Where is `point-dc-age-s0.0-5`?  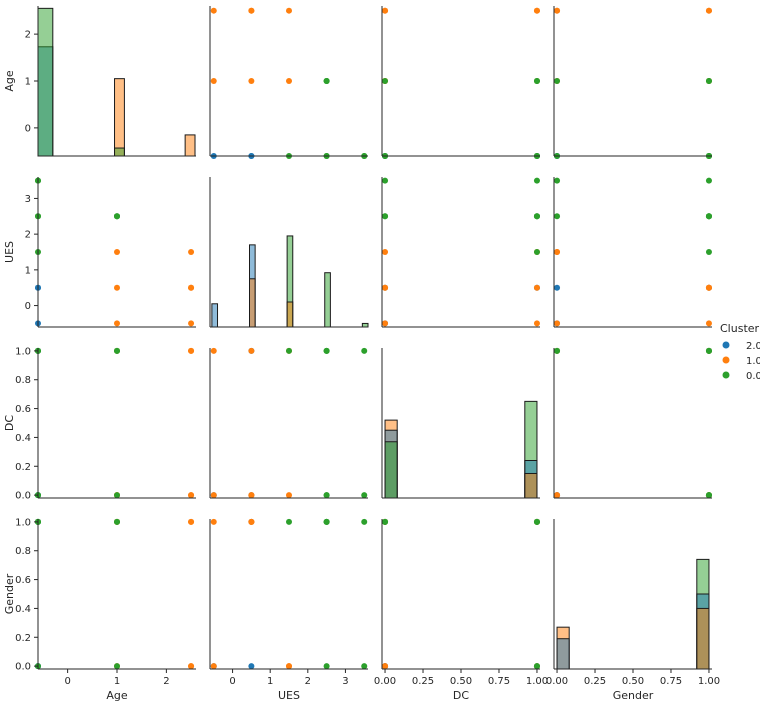
point-dc-age-s0.0-5 is located at coordinates (117, 495).